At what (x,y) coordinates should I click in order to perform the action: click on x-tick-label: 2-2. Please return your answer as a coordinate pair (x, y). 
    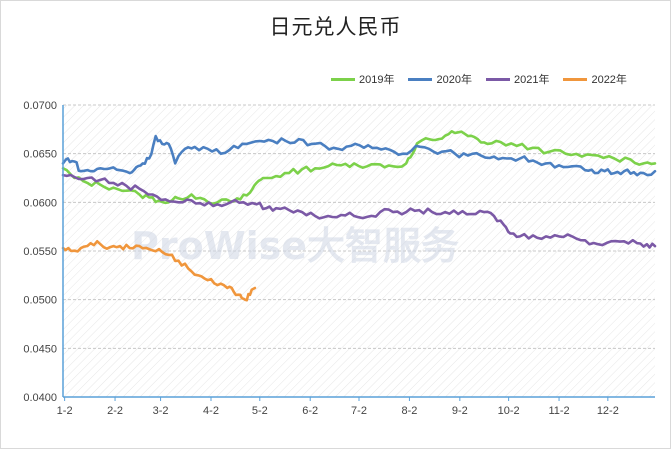
    Looking at the image, I should click on (115, 411).